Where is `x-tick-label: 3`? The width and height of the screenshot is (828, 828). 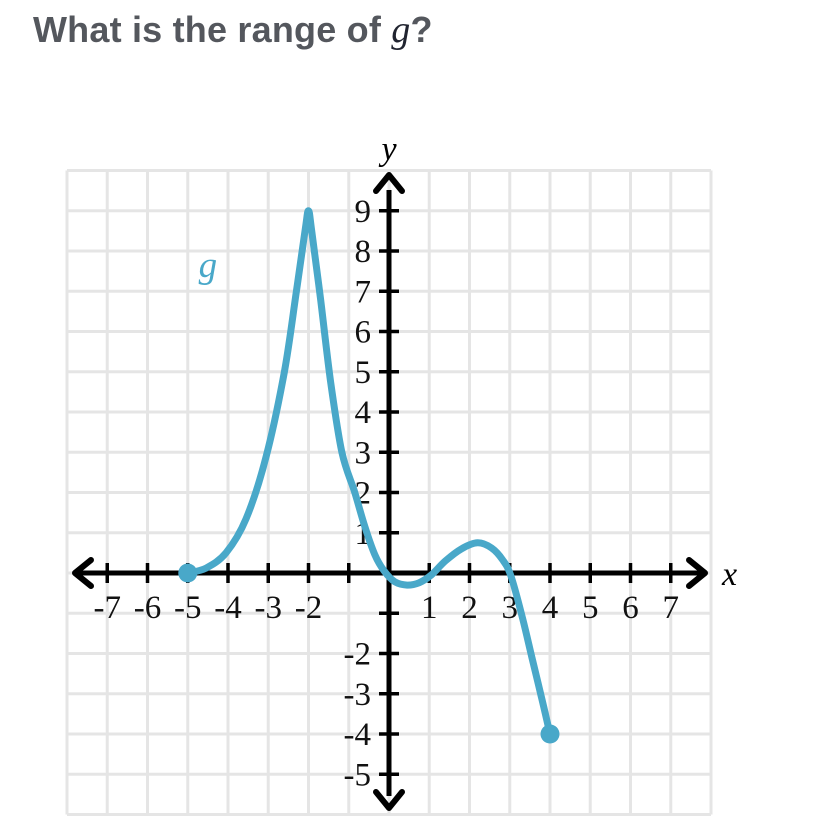 x-tick-label: 3 is located at coordinates (510, 608).